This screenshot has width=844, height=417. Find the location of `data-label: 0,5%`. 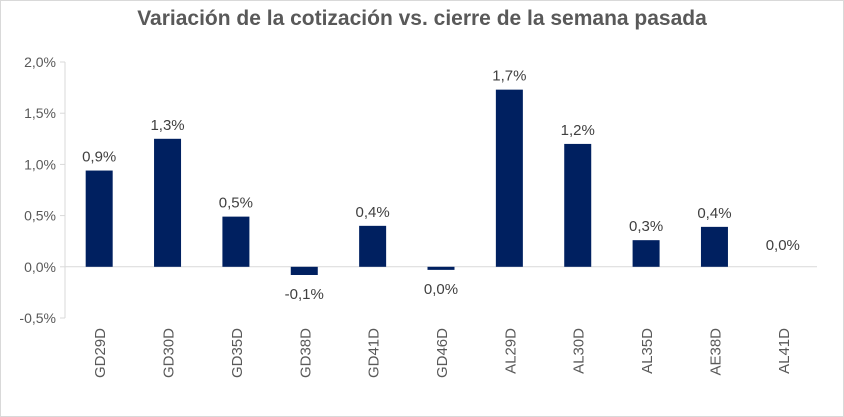

data-label: 0,5% is located at coordinates (236, 203).